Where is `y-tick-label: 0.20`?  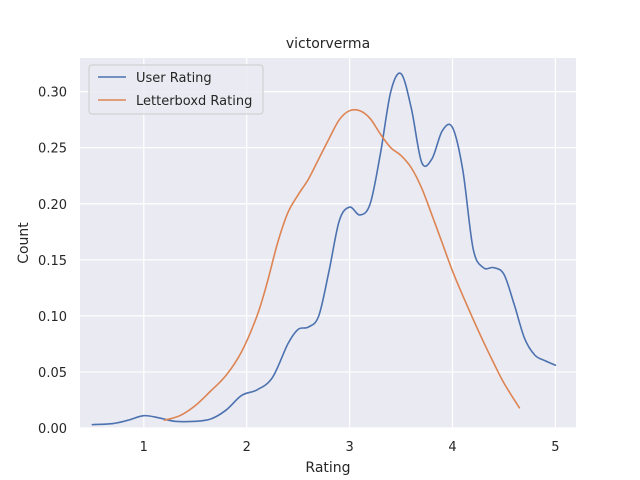 y-tick-label: 0.20 is located at coordinates (52, 205).